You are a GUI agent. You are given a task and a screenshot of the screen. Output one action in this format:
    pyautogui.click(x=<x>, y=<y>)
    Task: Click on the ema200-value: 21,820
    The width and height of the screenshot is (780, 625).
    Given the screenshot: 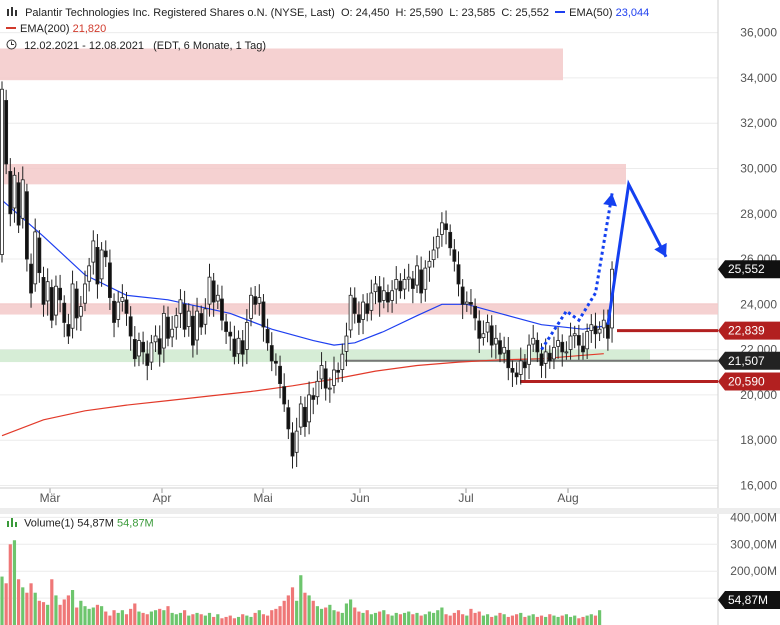 What is the action you would take?
    pyautogui.click(x=89, y=29)
    